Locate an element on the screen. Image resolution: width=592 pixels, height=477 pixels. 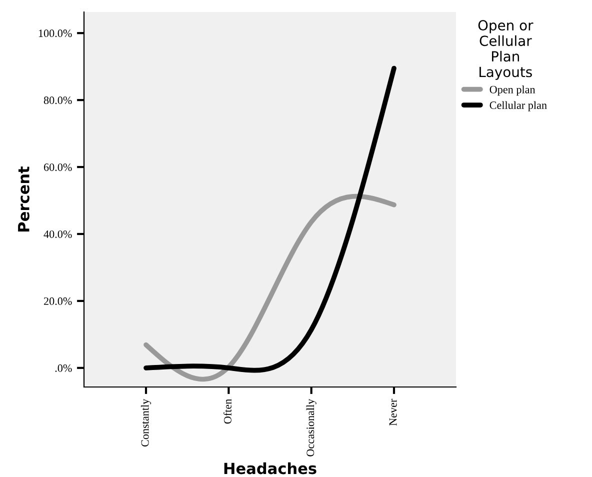
x-axis-title: Headaches is located at coordinates (270, 468).